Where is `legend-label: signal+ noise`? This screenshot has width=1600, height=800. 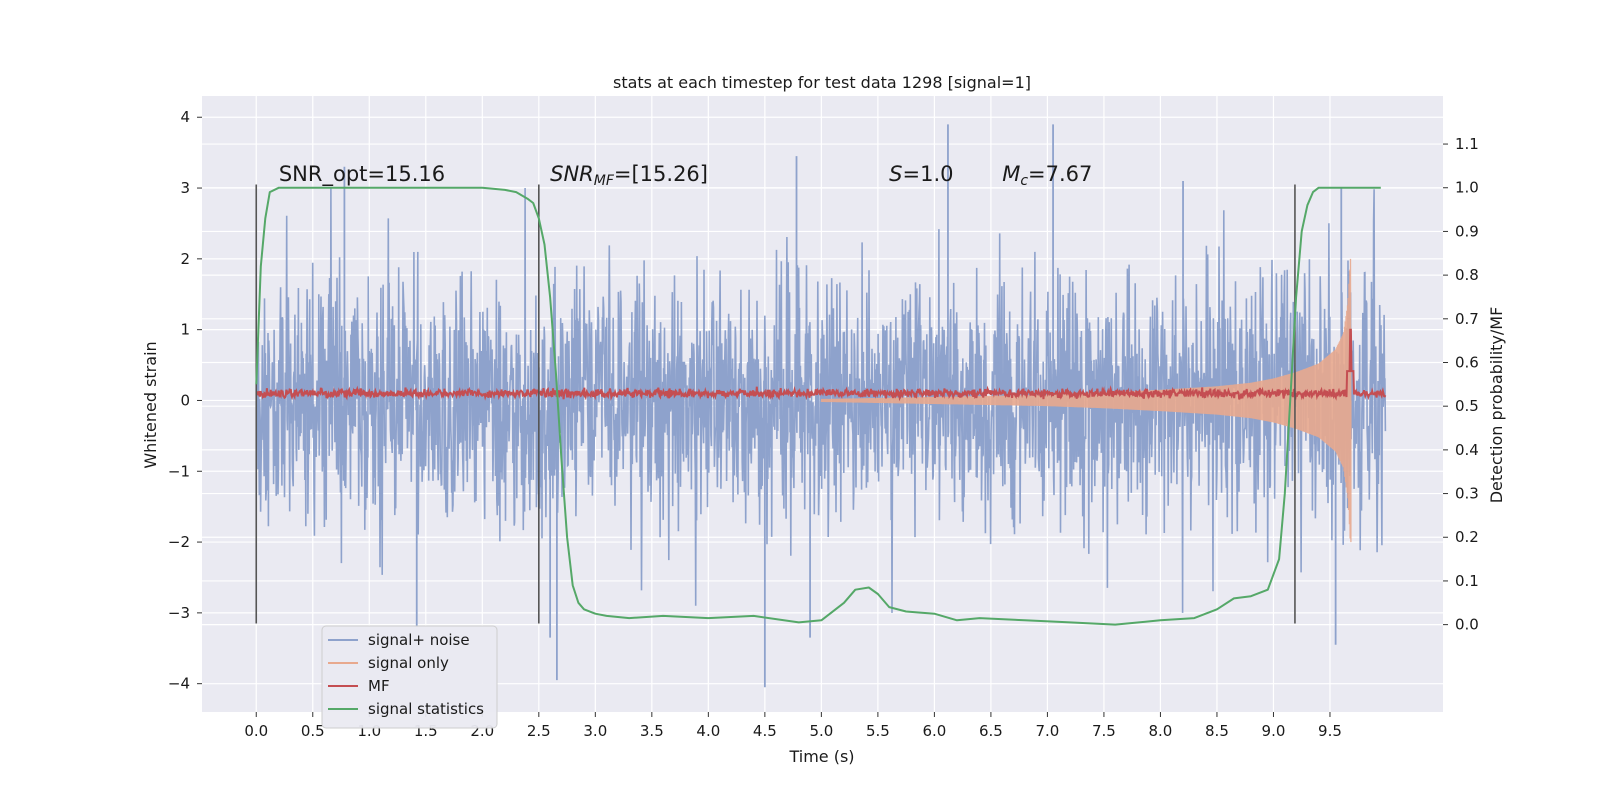
legend-label: signal+ noise is located at coordinates (419, 640).